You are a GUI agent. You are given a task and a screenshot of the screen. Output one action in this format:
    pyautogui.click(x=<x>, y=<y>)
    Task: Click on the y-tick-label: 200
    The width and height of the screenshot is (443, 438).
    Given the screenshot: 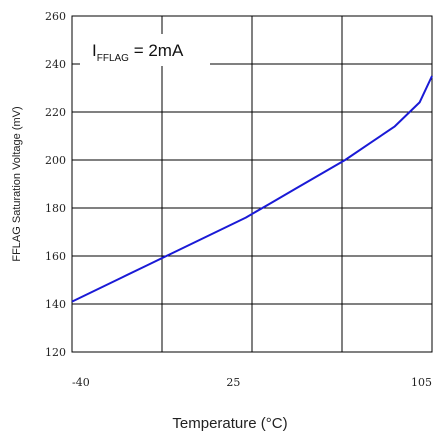 What is the action you would take?
    pyautogui.click(x=55, y=160)
    